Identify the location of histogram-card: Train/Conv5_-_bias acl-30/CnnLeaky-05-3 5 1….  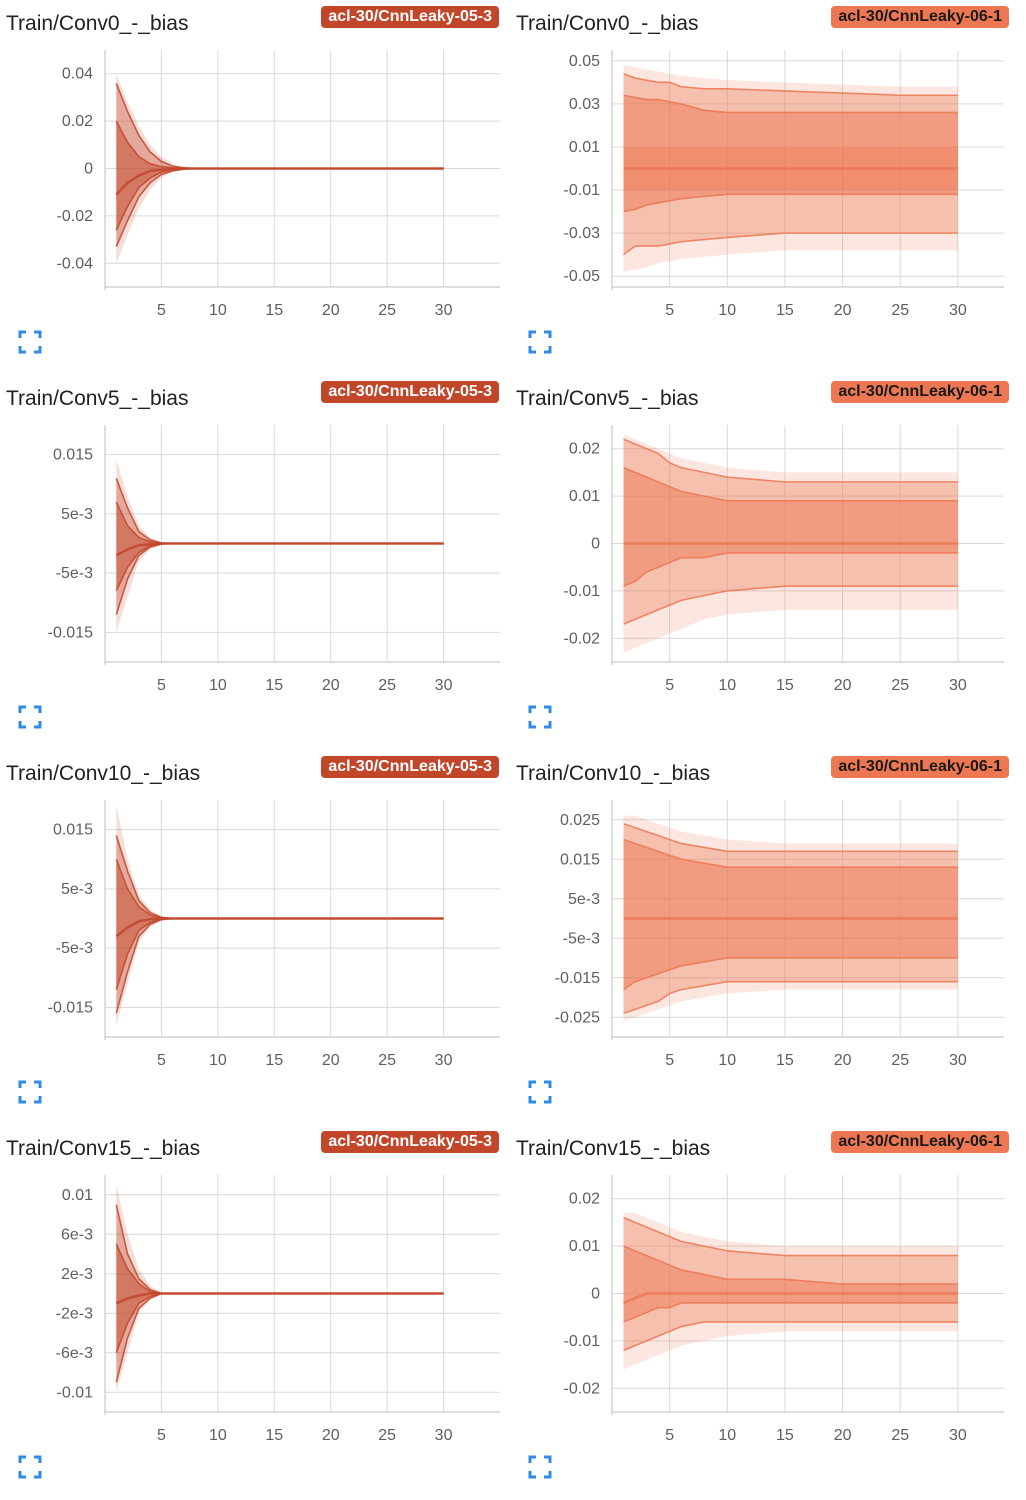
(252, 562).